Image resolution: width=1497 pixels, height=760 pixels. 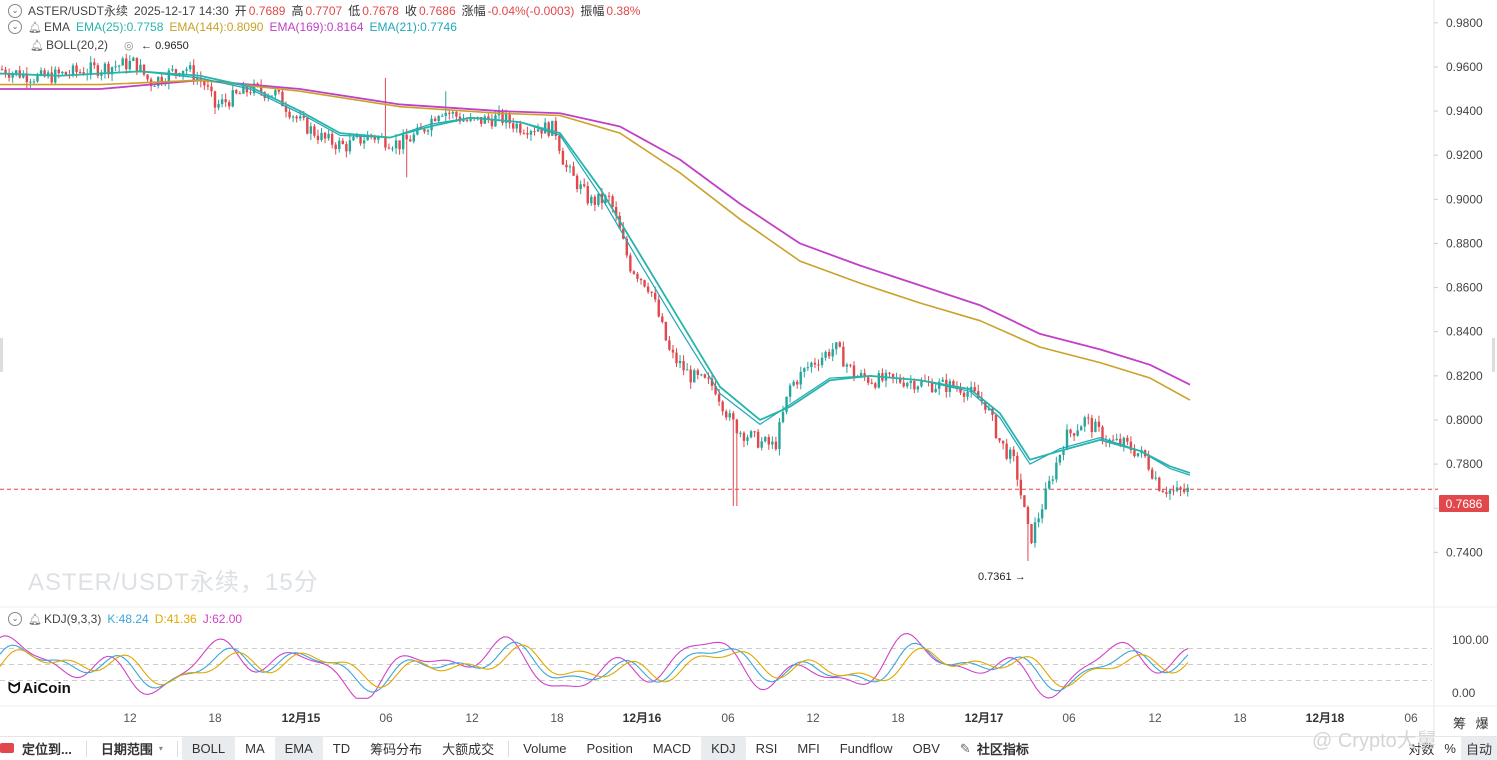 I want to click on legend-low: 0.7678, so click(x=380, y=10).